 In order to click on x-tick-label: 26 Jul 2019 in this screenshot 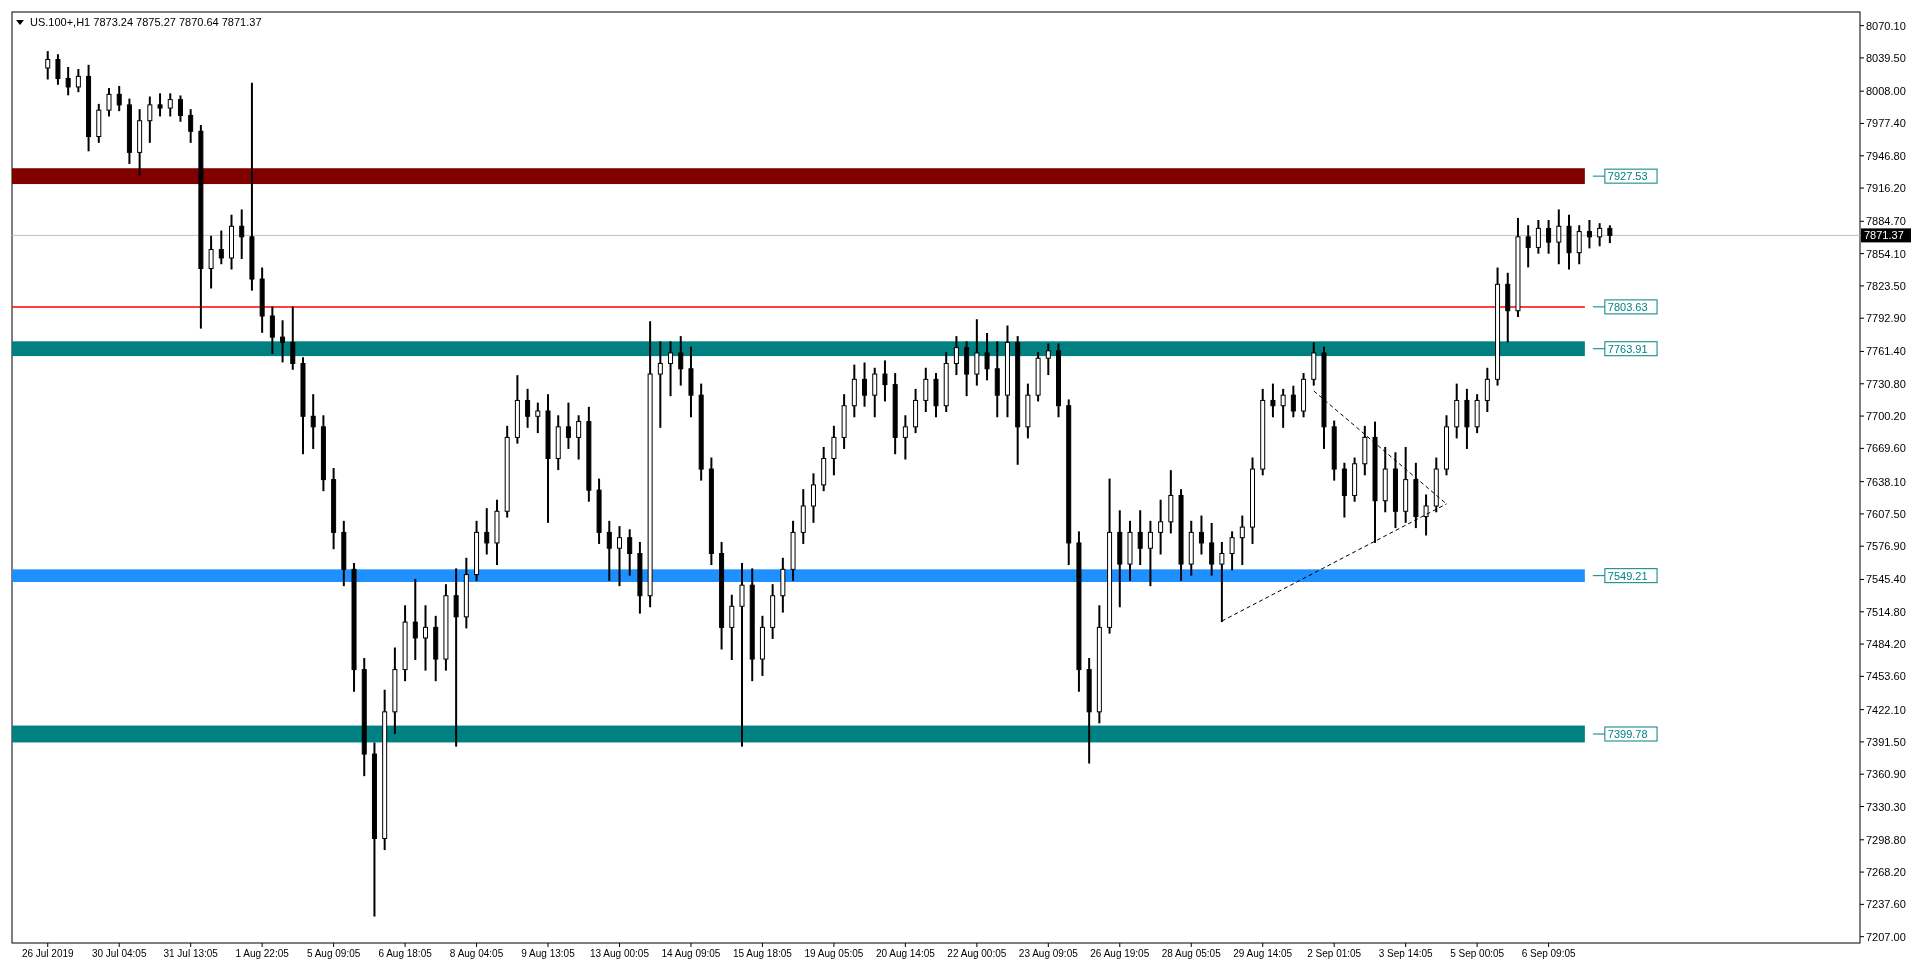, I will do `click(48, 953)`.